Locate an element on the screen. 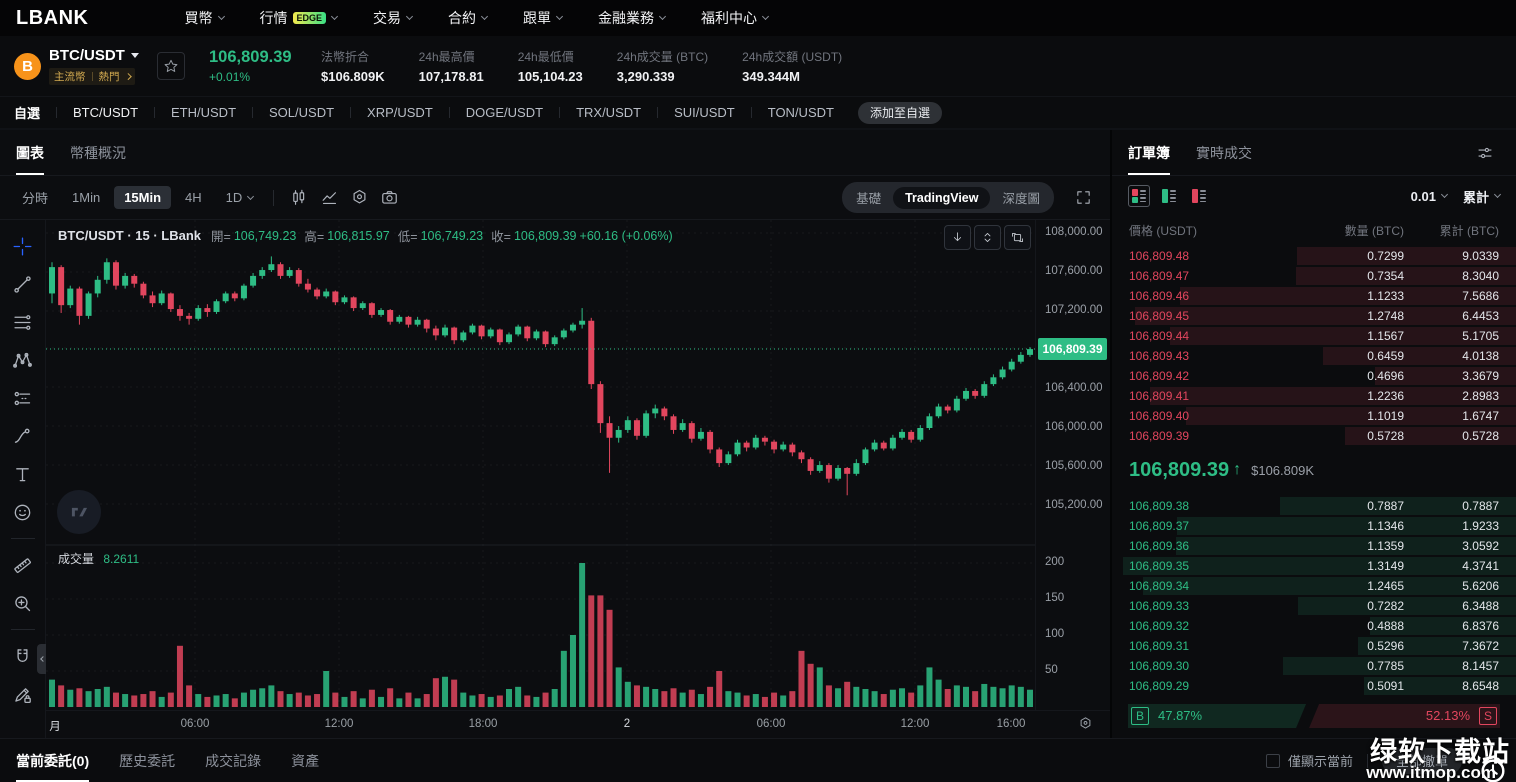 The width and height of the screenshot is (1516, 782). timeframe-4h: 4H is located at coordinates (193, 197).